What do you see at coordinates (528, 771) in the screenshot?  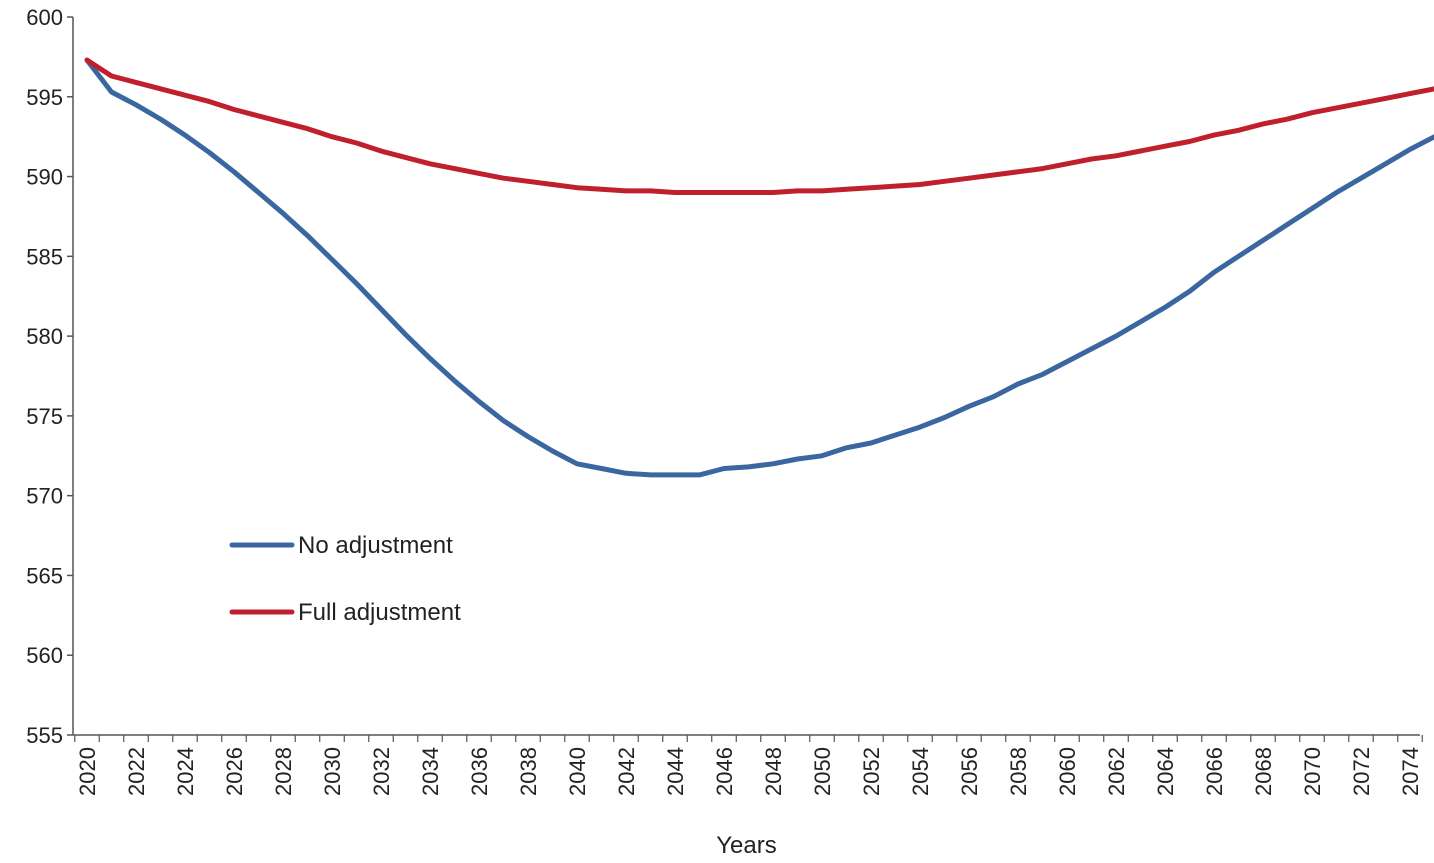 I see `x-tick-label: 2038` at bounding box center [528, 771].